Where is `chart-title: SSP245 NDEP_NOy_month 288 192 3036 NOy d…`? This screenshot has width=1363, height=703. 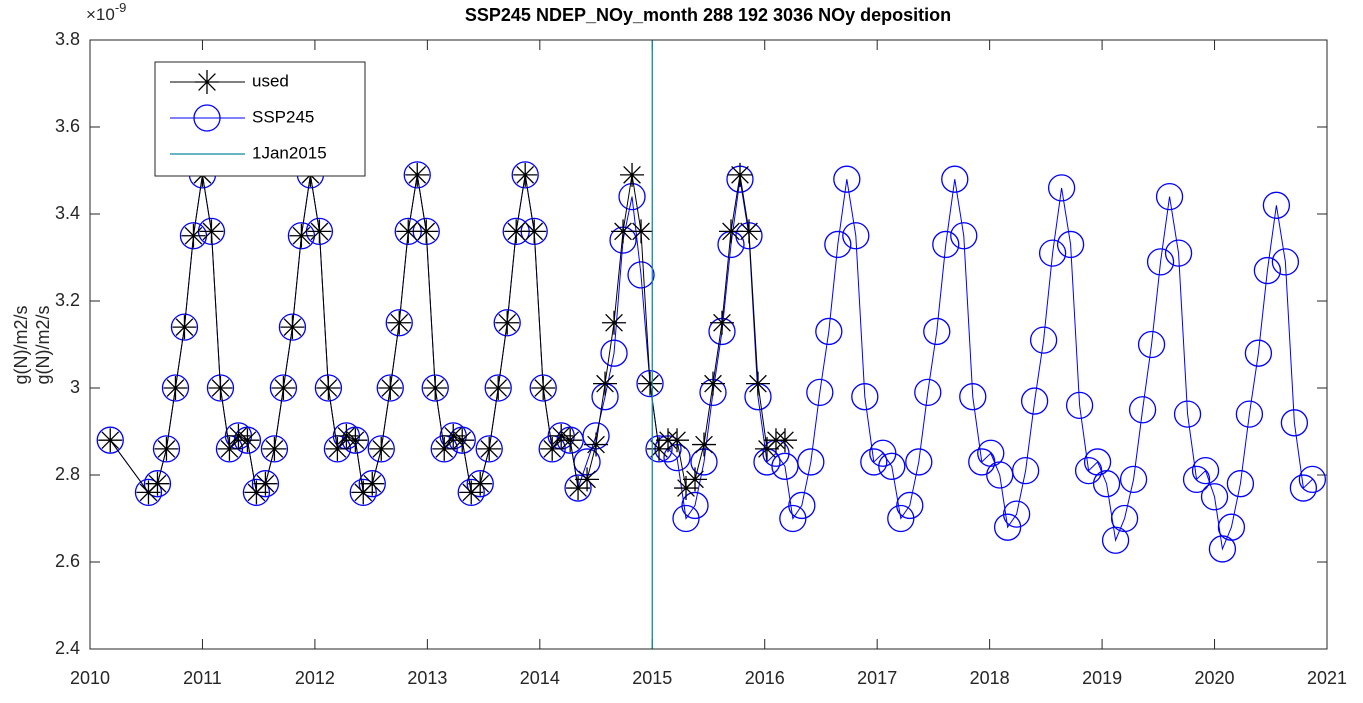
chart-title: SSP245 NDEP_NOy_month 288 192 3036 NOy d… is located at coordinates (708, 15).